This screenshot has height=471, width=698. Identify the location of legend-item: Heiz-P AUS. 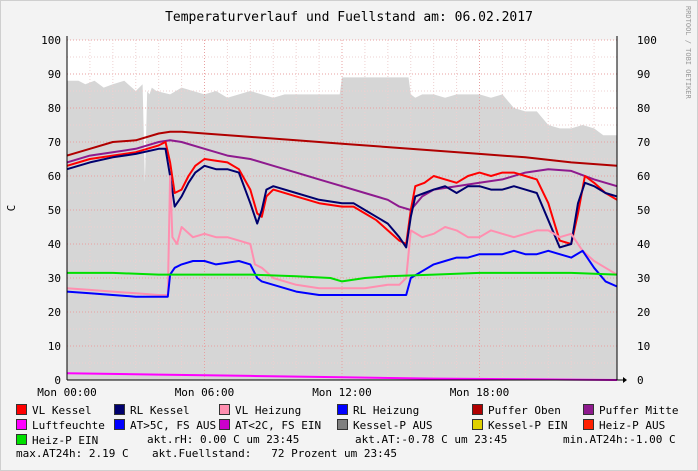
(624, 425).